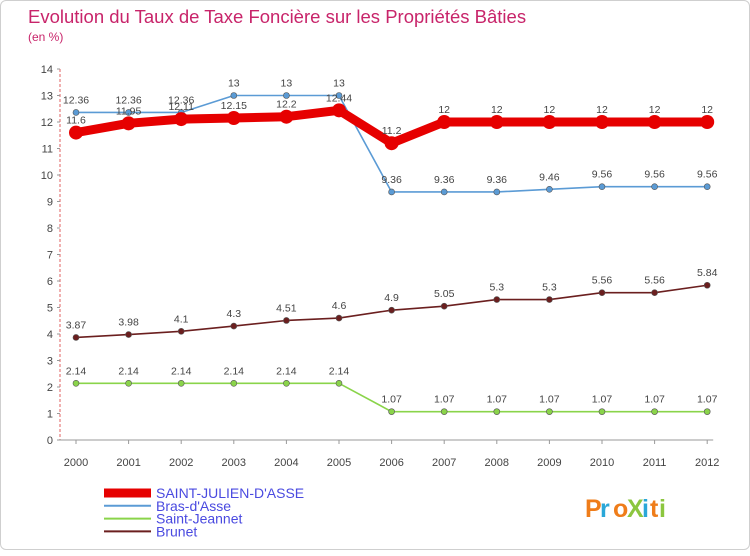 This screenshot has width=750, height=556. I want to click on data-label: 4.51, so click(286, 308).